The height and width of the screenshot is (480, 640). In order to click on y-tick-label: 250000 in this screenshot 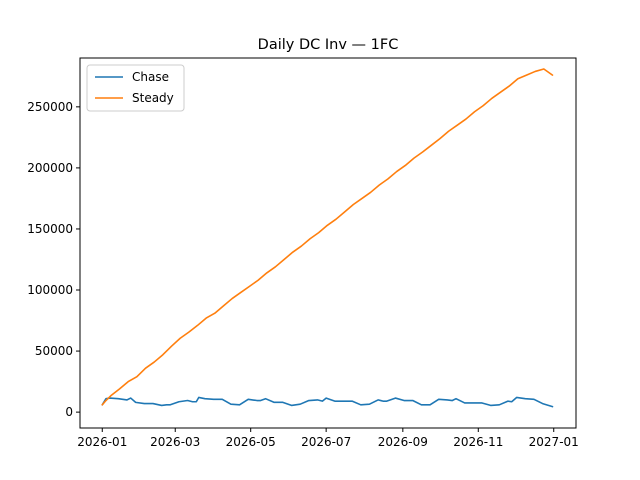, I will do `click(50, 107)`.